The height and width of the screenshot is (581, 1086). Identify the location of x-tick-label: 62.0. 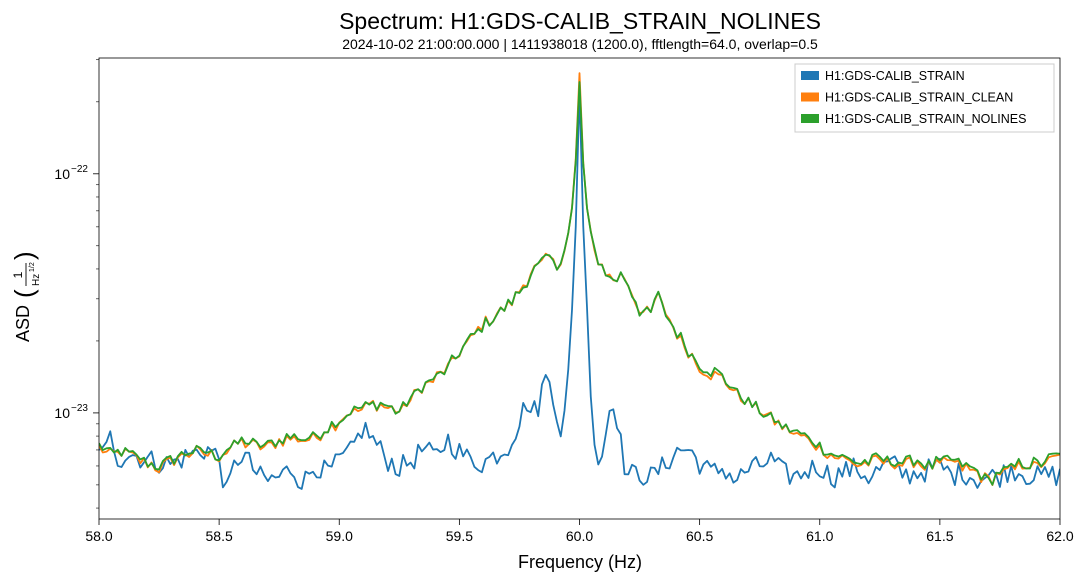
(1059, 536).